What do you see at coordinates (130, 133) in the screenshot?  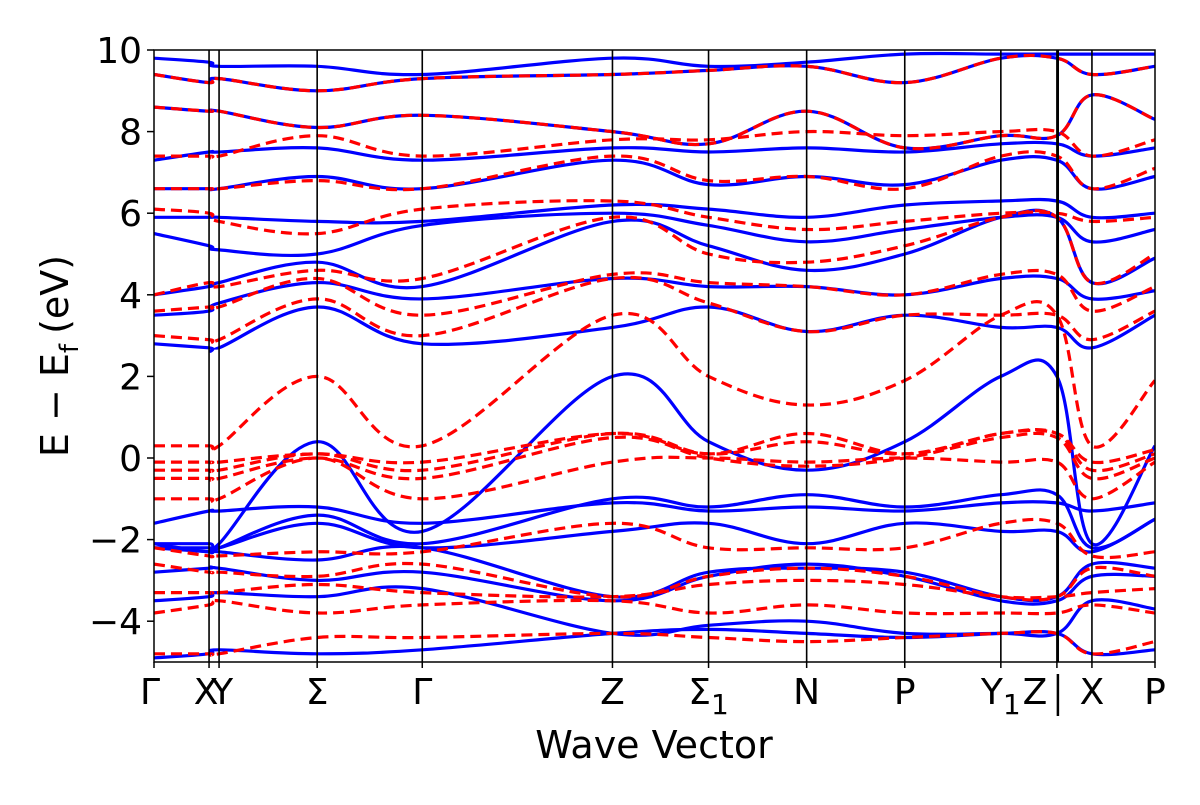 I see `y-tick-label: 8` at bounding box center [130, 133].